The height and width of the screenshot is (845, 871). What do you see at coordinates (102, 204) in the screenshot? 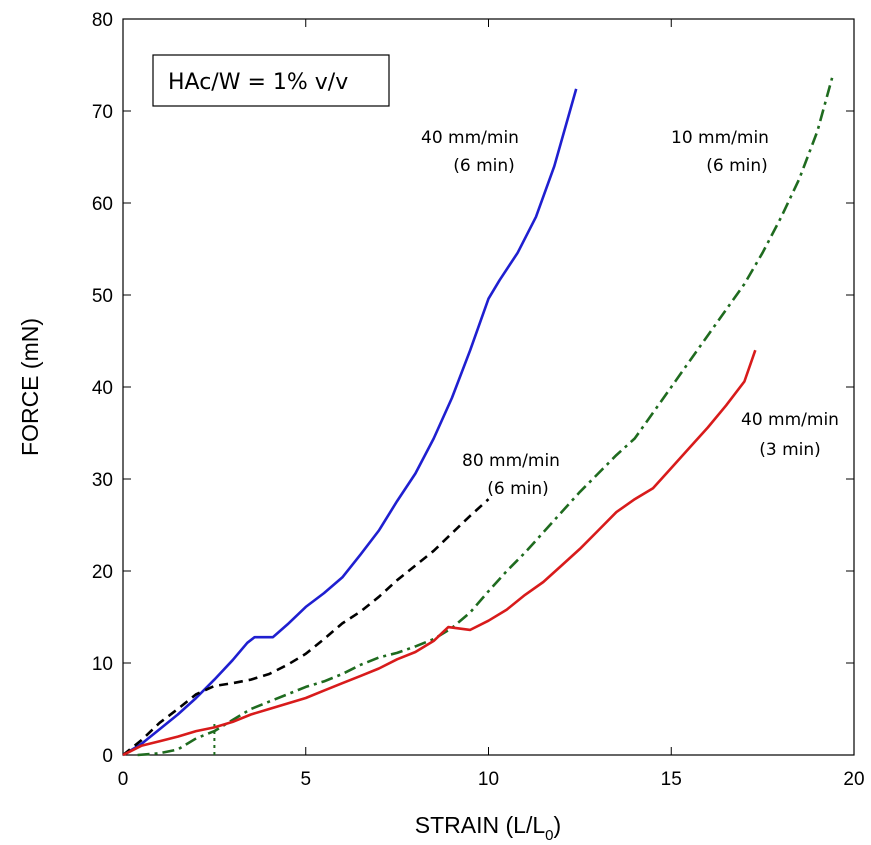
I see `y-tick-label: 60` at bounding box center [102, 204].